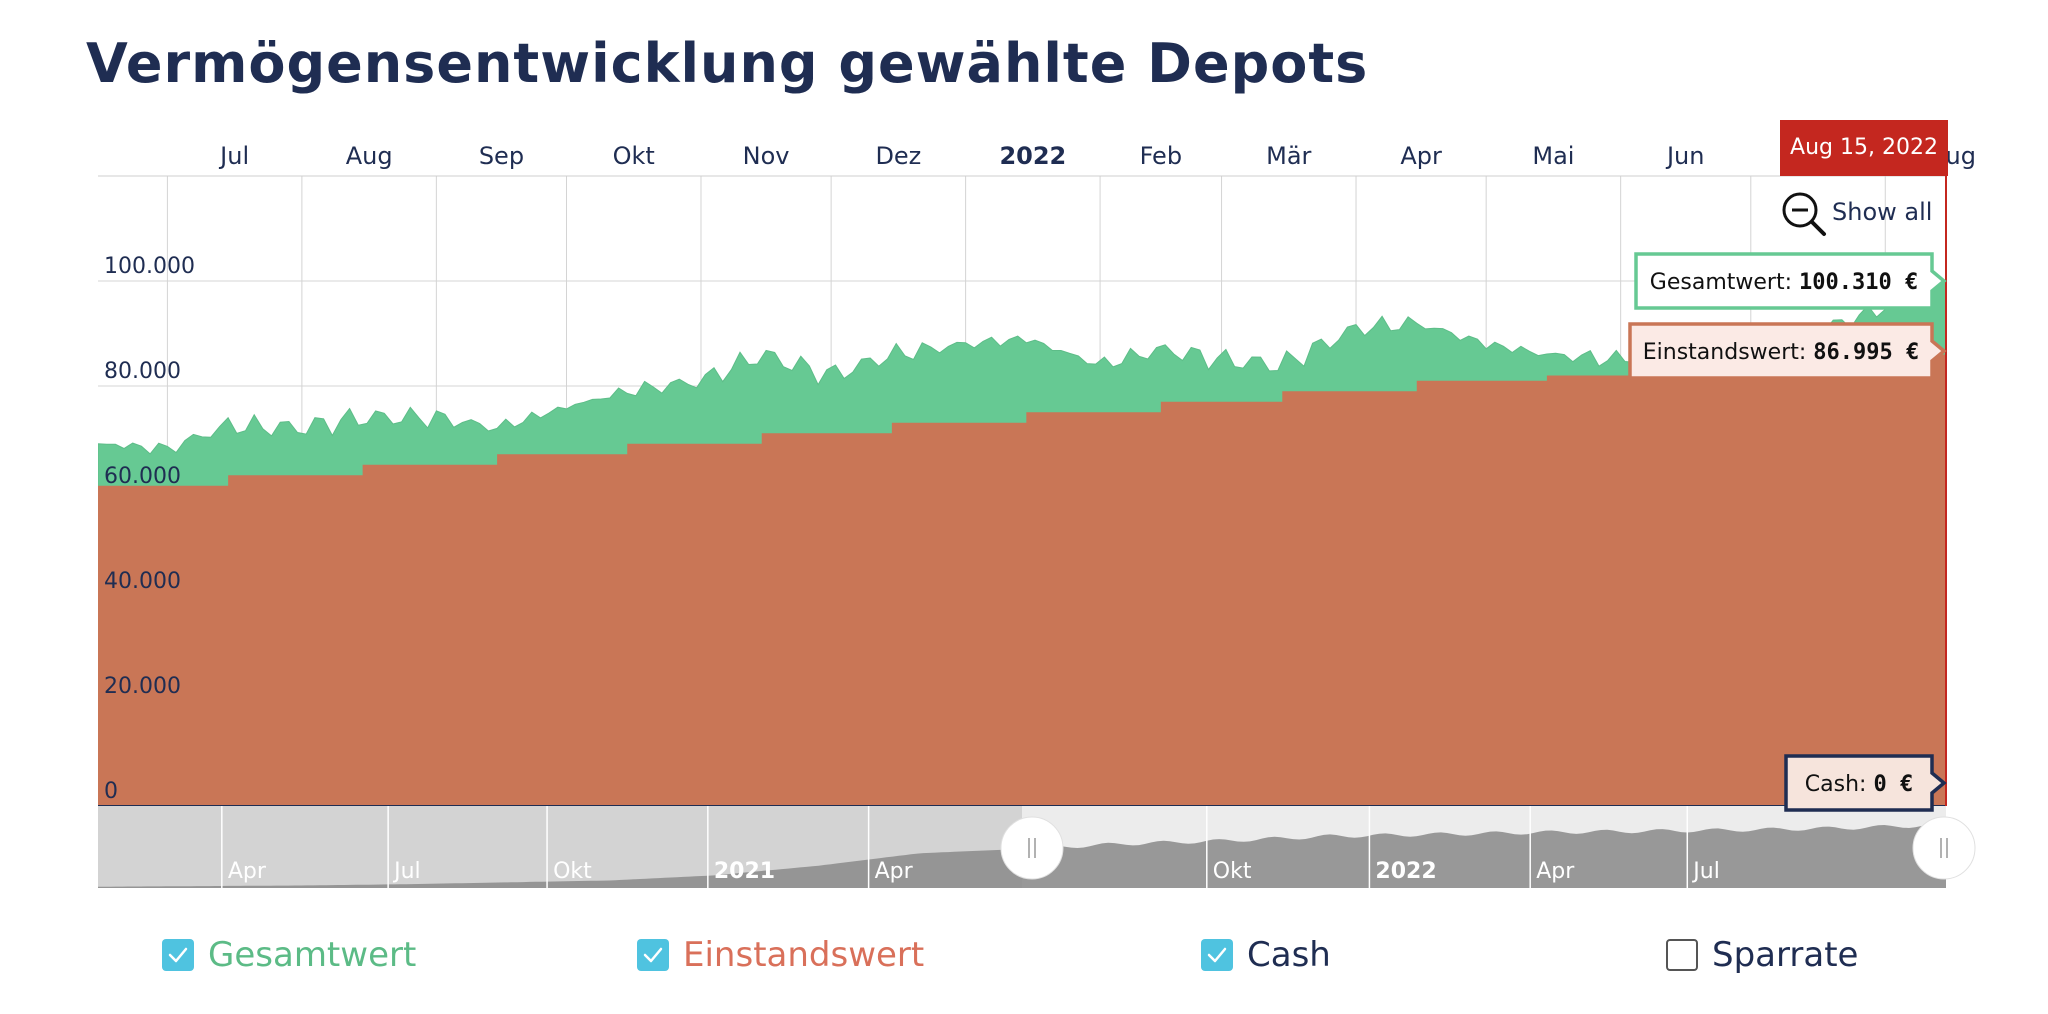 This screenshot has width=2048, height=1014. I want to click on navigator-handle-left, so click(1032, 848).